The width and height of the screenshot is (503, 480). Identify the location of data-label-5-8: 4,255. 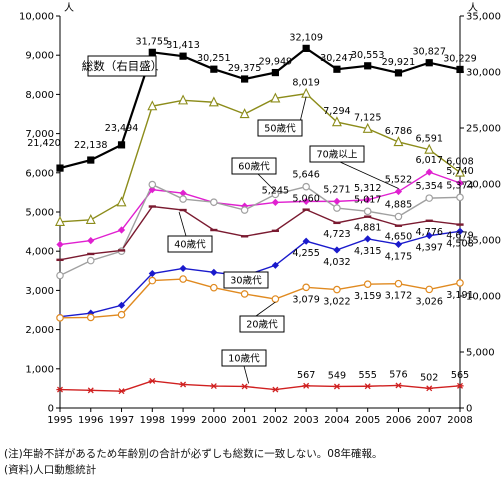
(305, 253).